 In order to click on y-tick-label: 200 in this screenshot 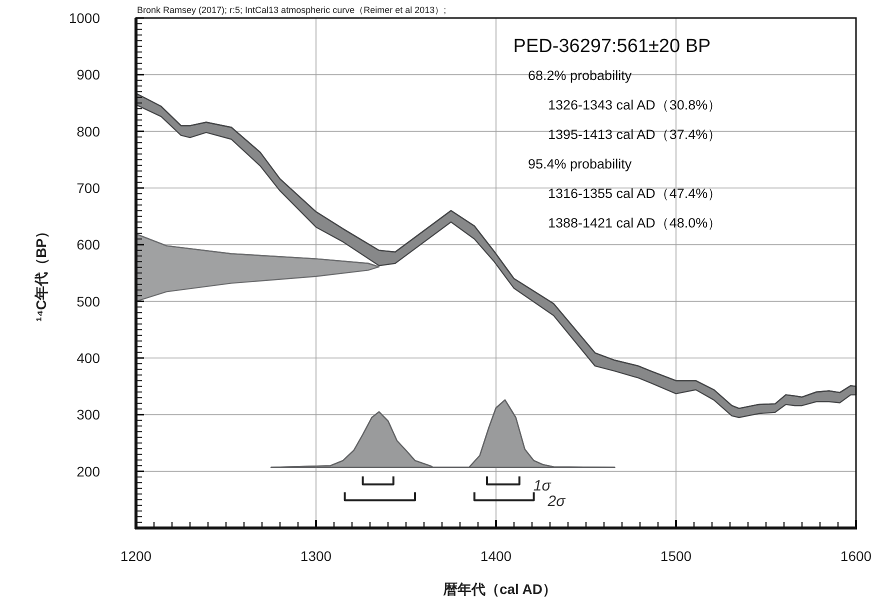, I will do `click(88, 471)`.